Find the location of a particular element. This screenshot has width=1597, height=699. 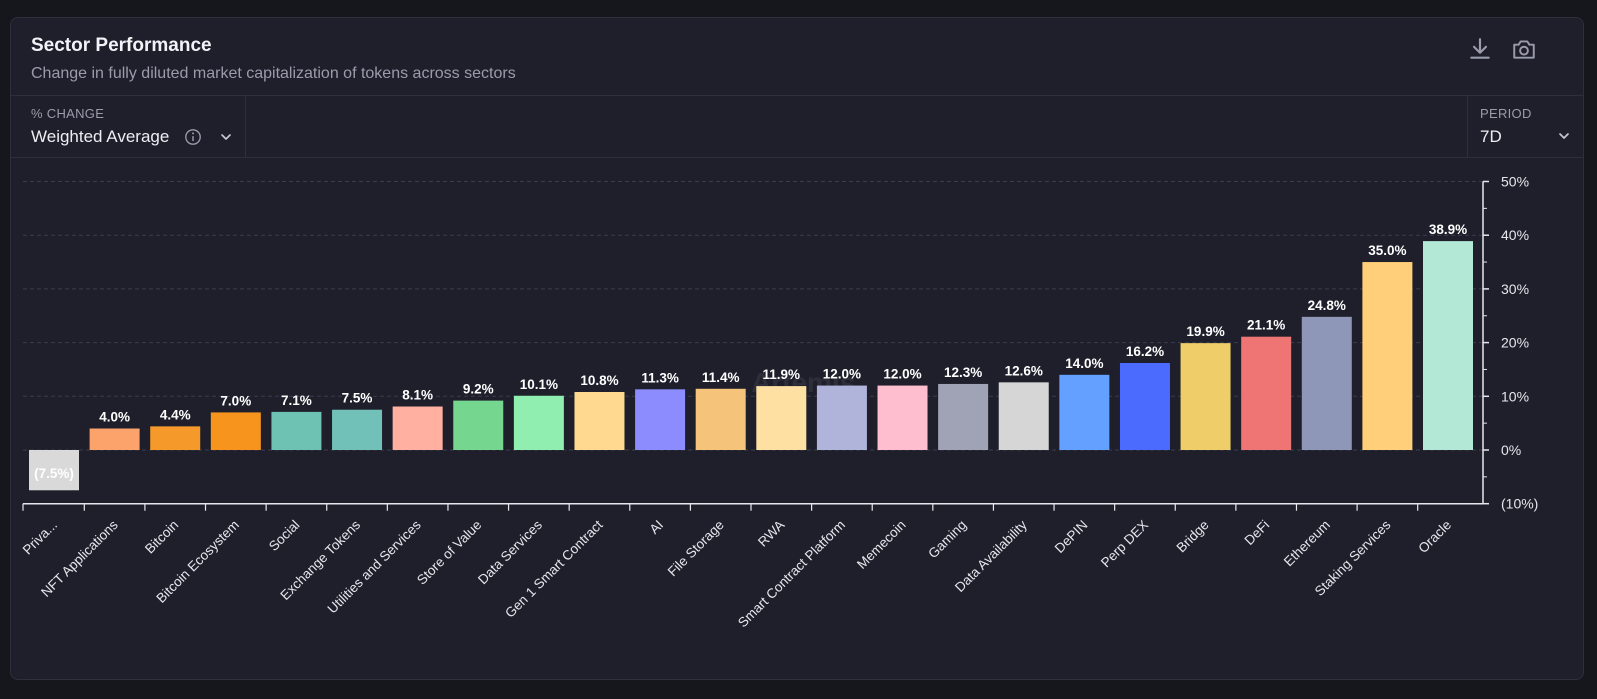

data-label: 14.0% is located at coordinates (1084, 363).